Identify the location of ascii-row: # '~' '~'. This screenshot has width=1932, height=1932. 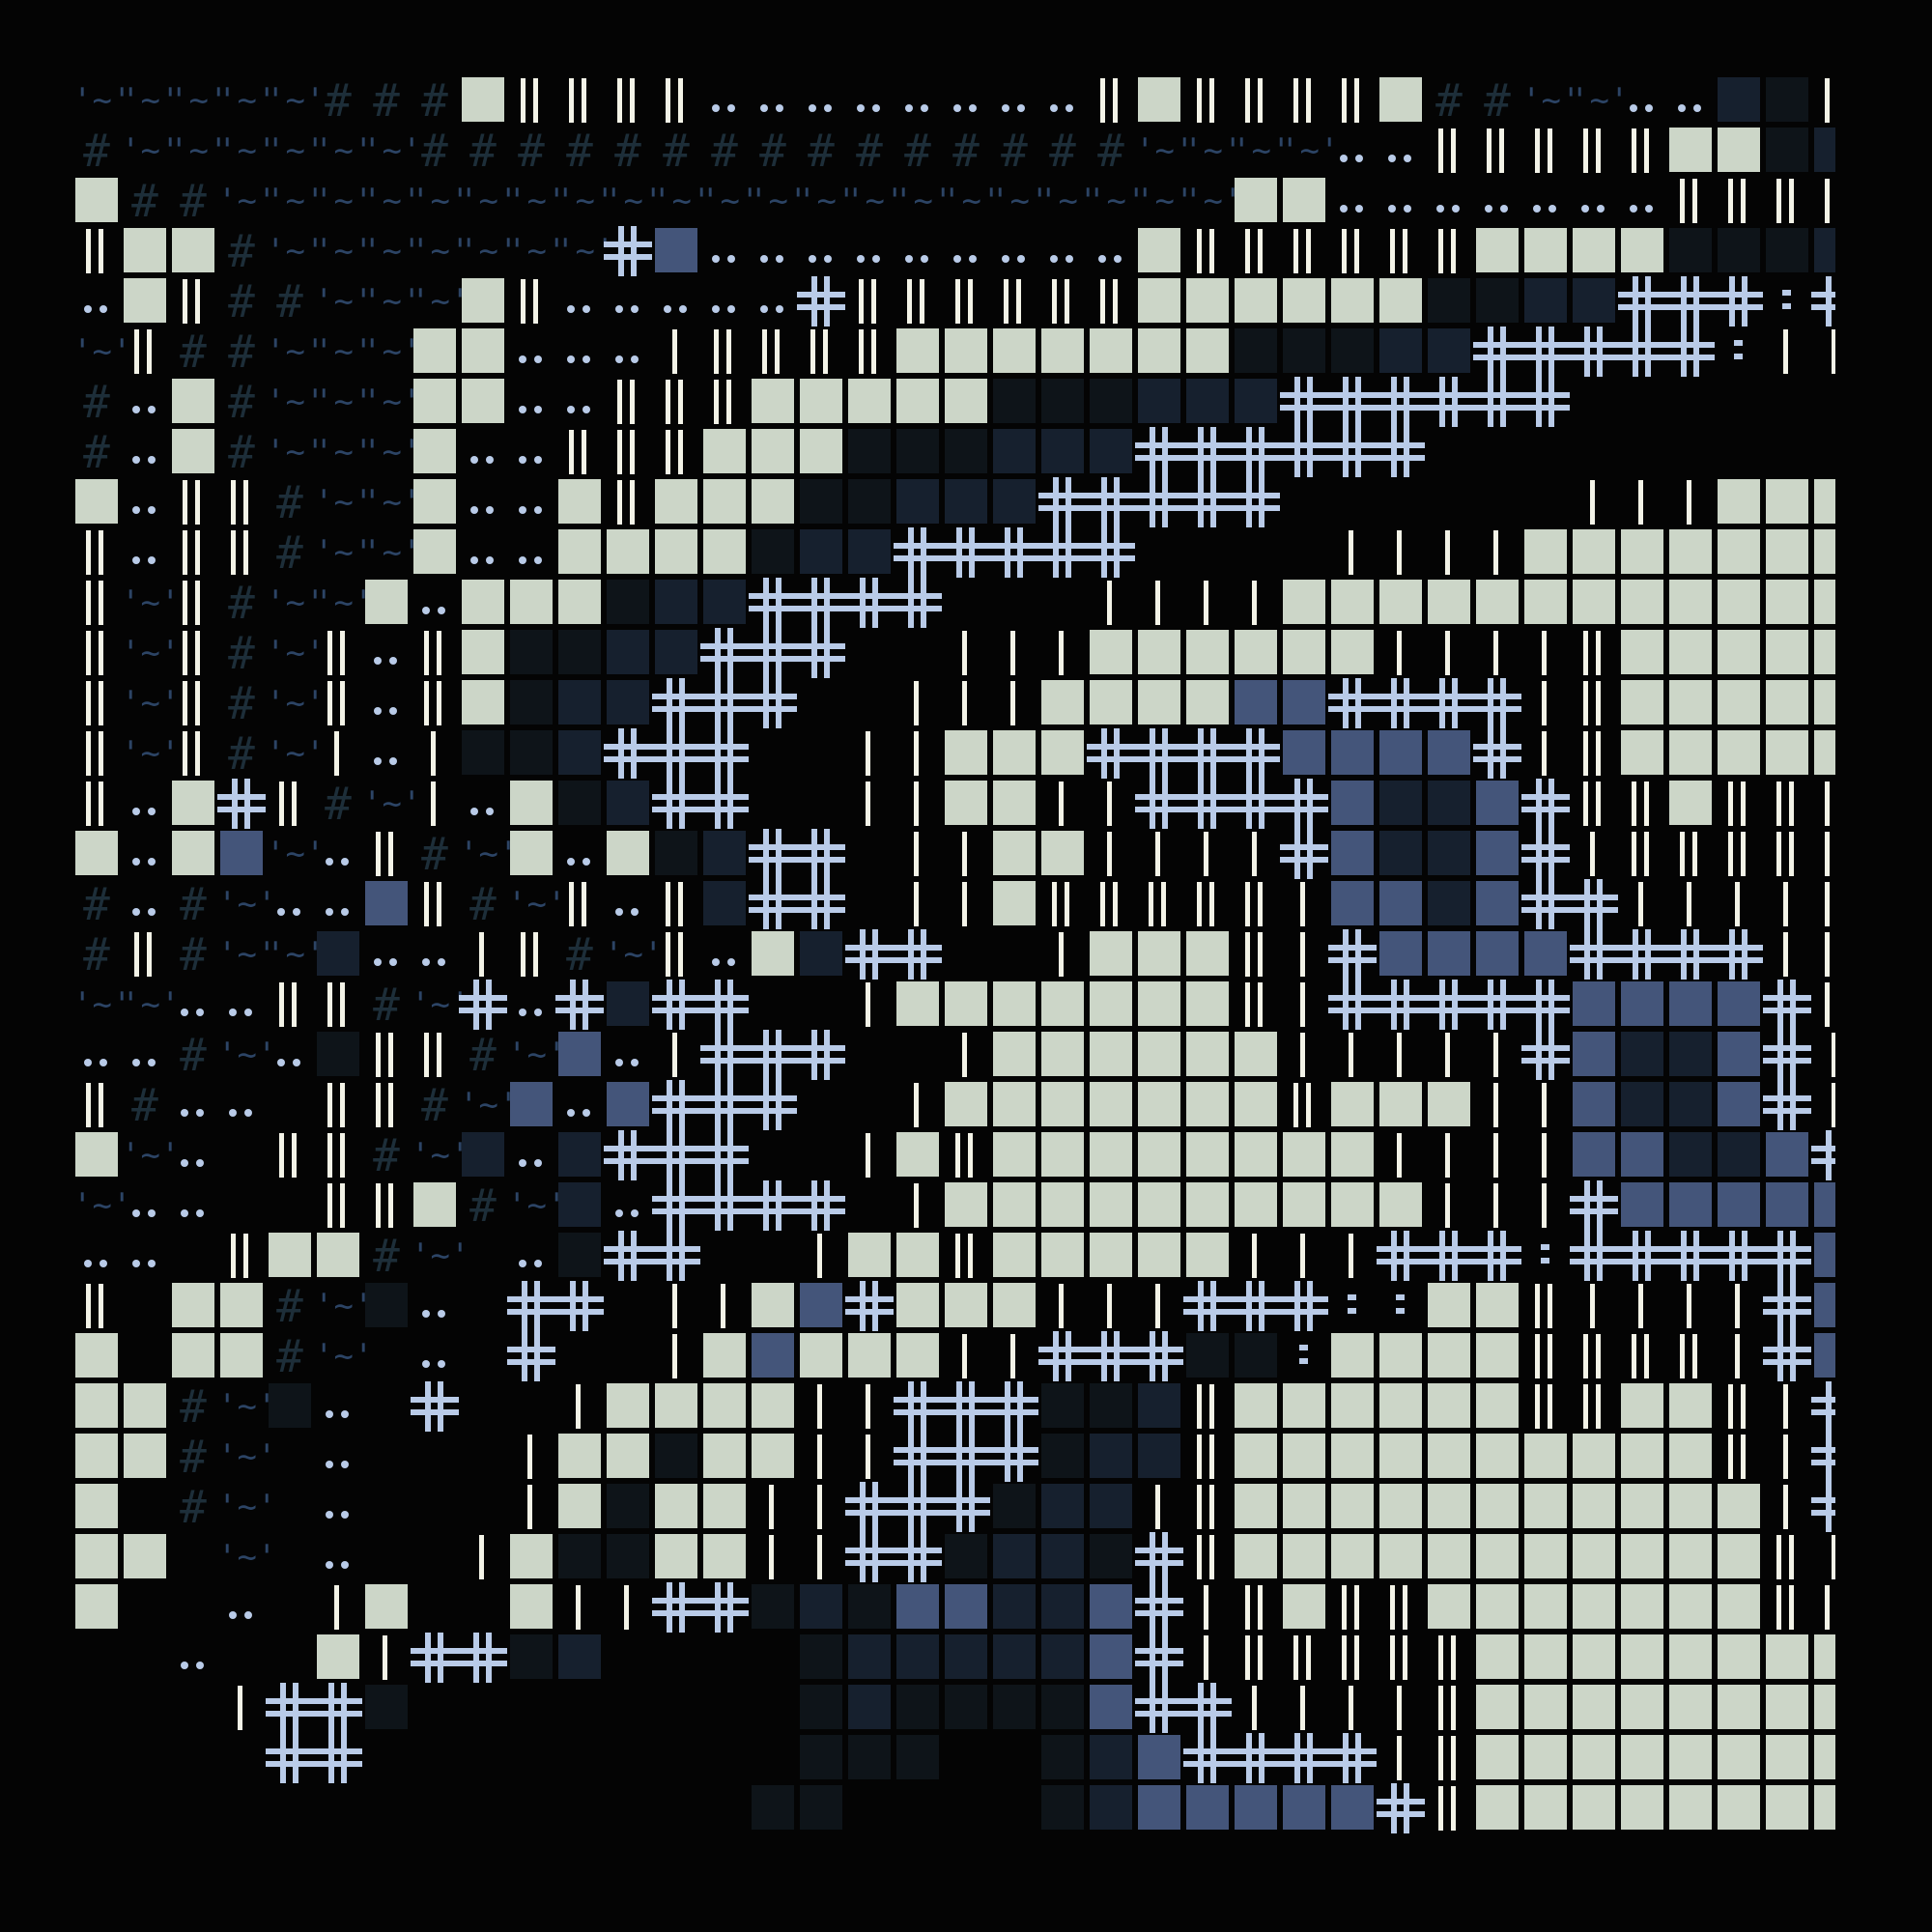
(953, 502).